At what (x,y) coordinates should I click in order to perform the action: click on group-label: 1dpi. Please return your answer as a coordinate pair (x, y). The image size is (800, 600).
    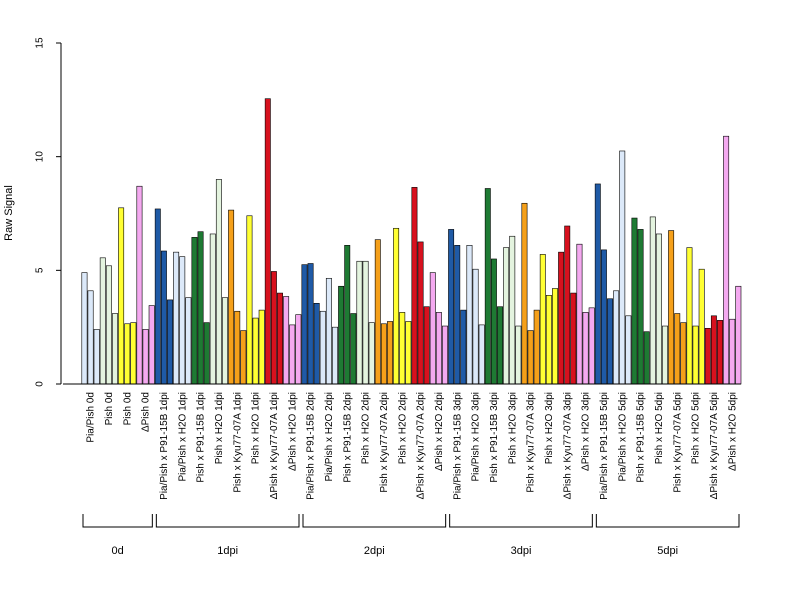
    Looking at the image, I should click on (227, 551).